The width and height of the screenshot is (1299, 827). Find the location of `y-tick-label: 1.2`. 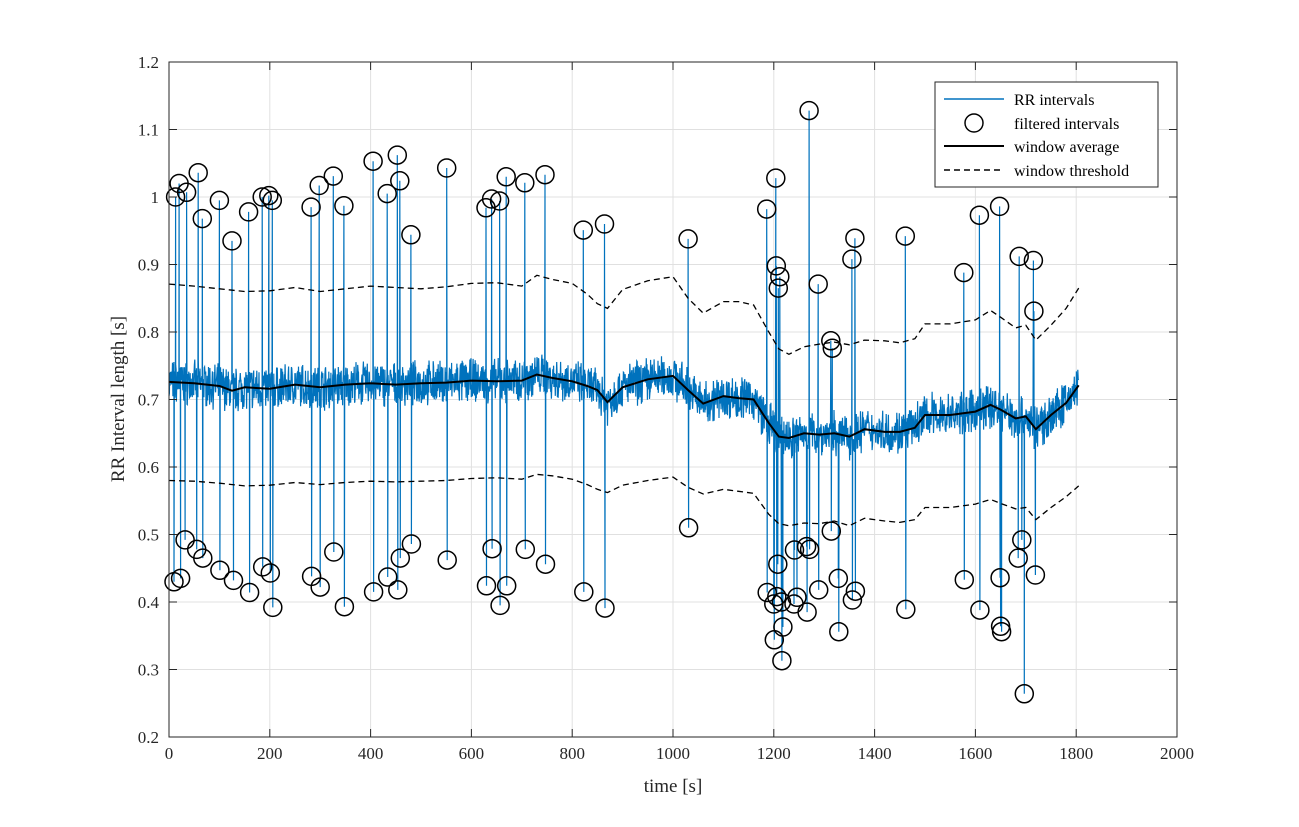

y-tick-label: 1.2 is located at coordinates (148, 62).